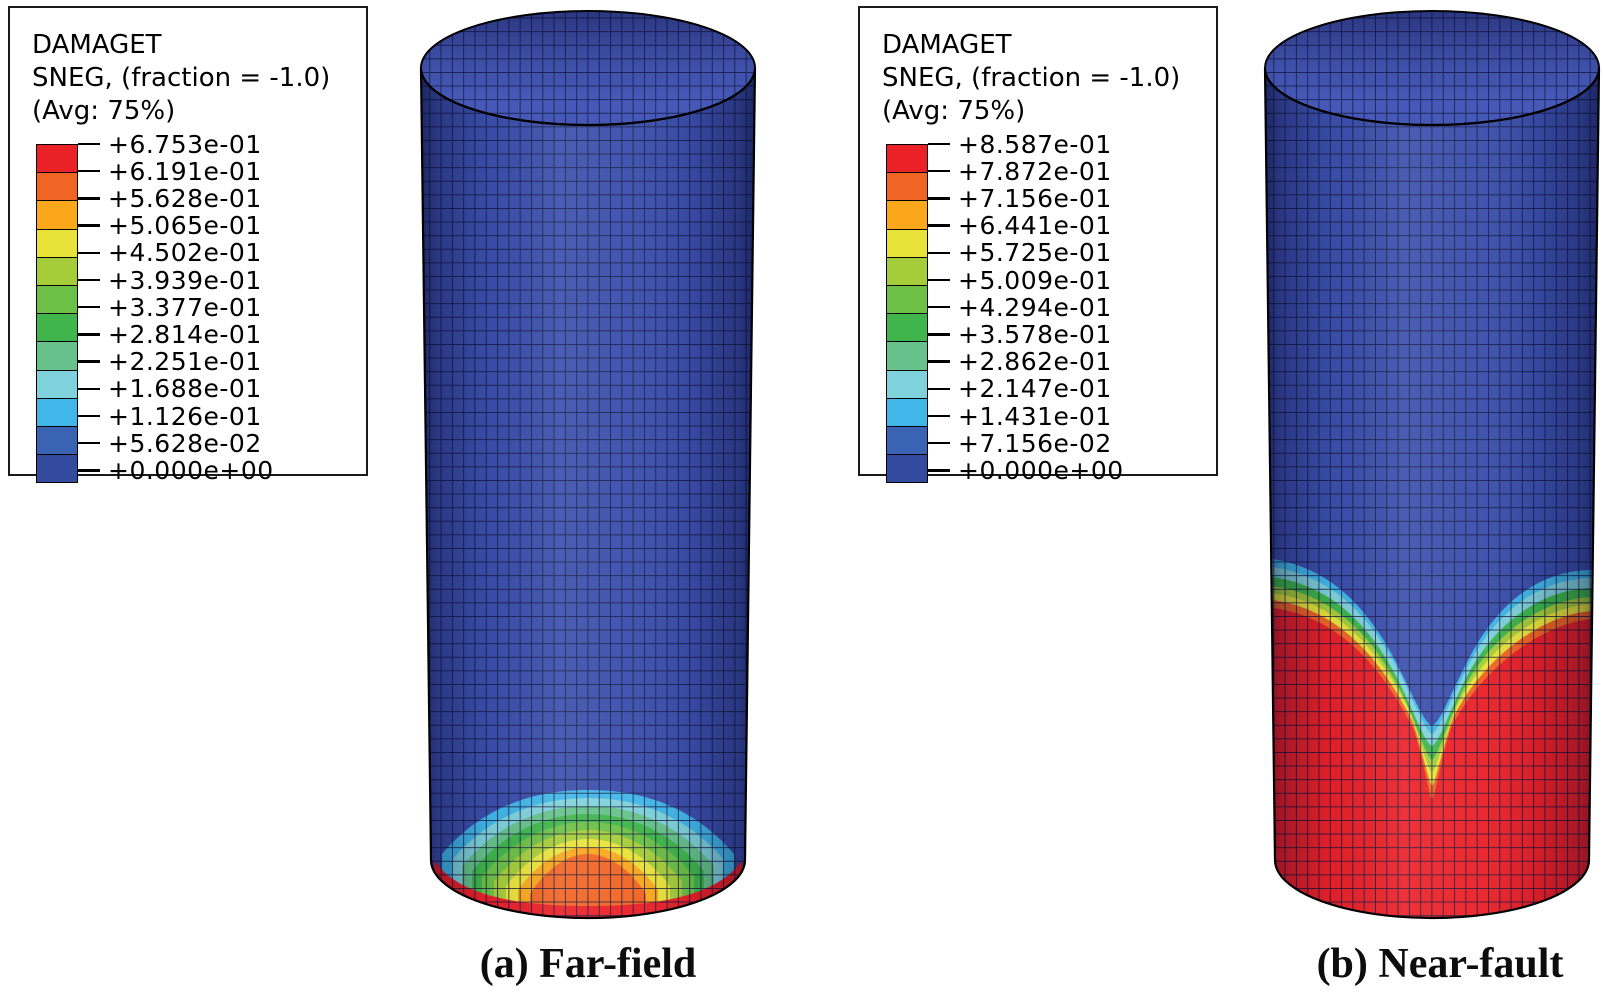 This screenshot has height=998, width=1604. I want to click on legend-tick-label: +3.939e-01, so click(170, 280).